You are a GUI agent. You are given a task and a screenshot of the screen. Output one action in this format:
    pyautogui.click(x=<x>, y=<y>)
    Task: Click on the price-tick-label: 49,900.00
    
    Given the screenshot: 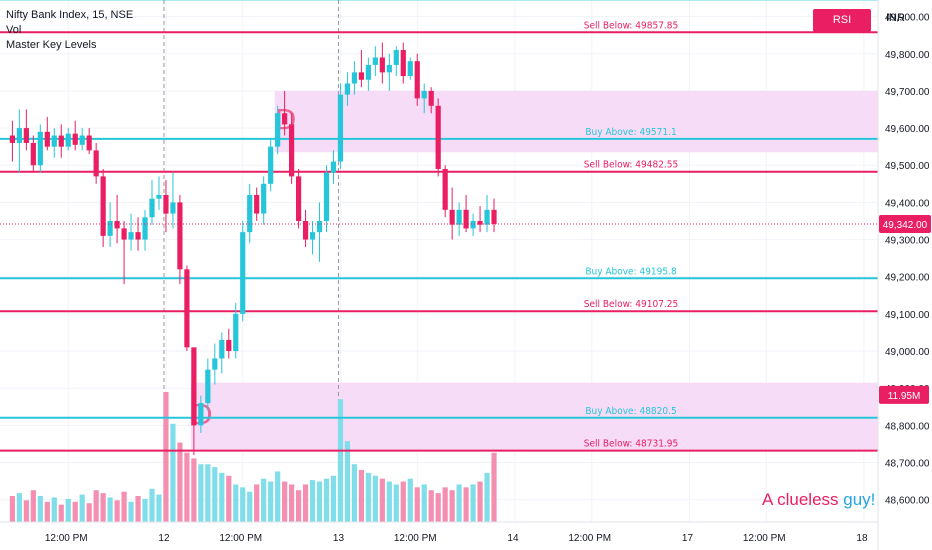 What is the action you would take?
    pyautogui.click(x=907, y=18)
    